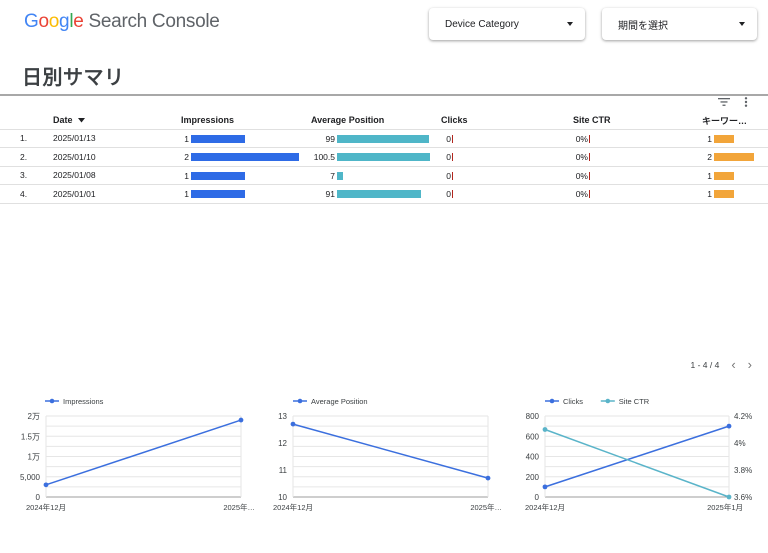 This screenshot has height=553, width=768. I want to click on y-tick-label: 1万, so click(34, 457).